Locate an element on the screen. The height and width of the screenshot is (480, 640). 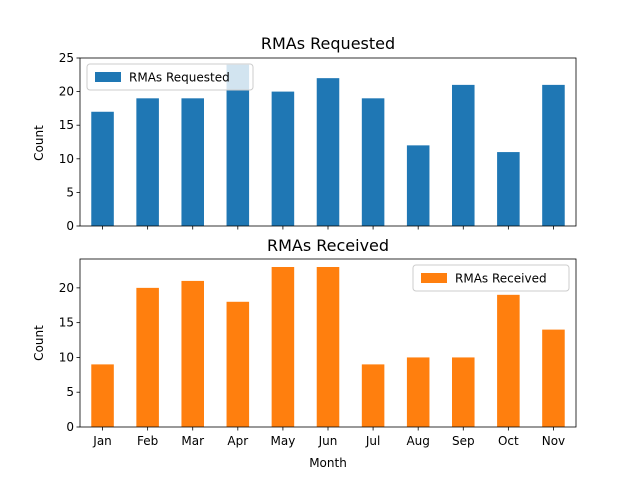
chart-title-requested: RMAs Requested is located at coordinates (328, 43).